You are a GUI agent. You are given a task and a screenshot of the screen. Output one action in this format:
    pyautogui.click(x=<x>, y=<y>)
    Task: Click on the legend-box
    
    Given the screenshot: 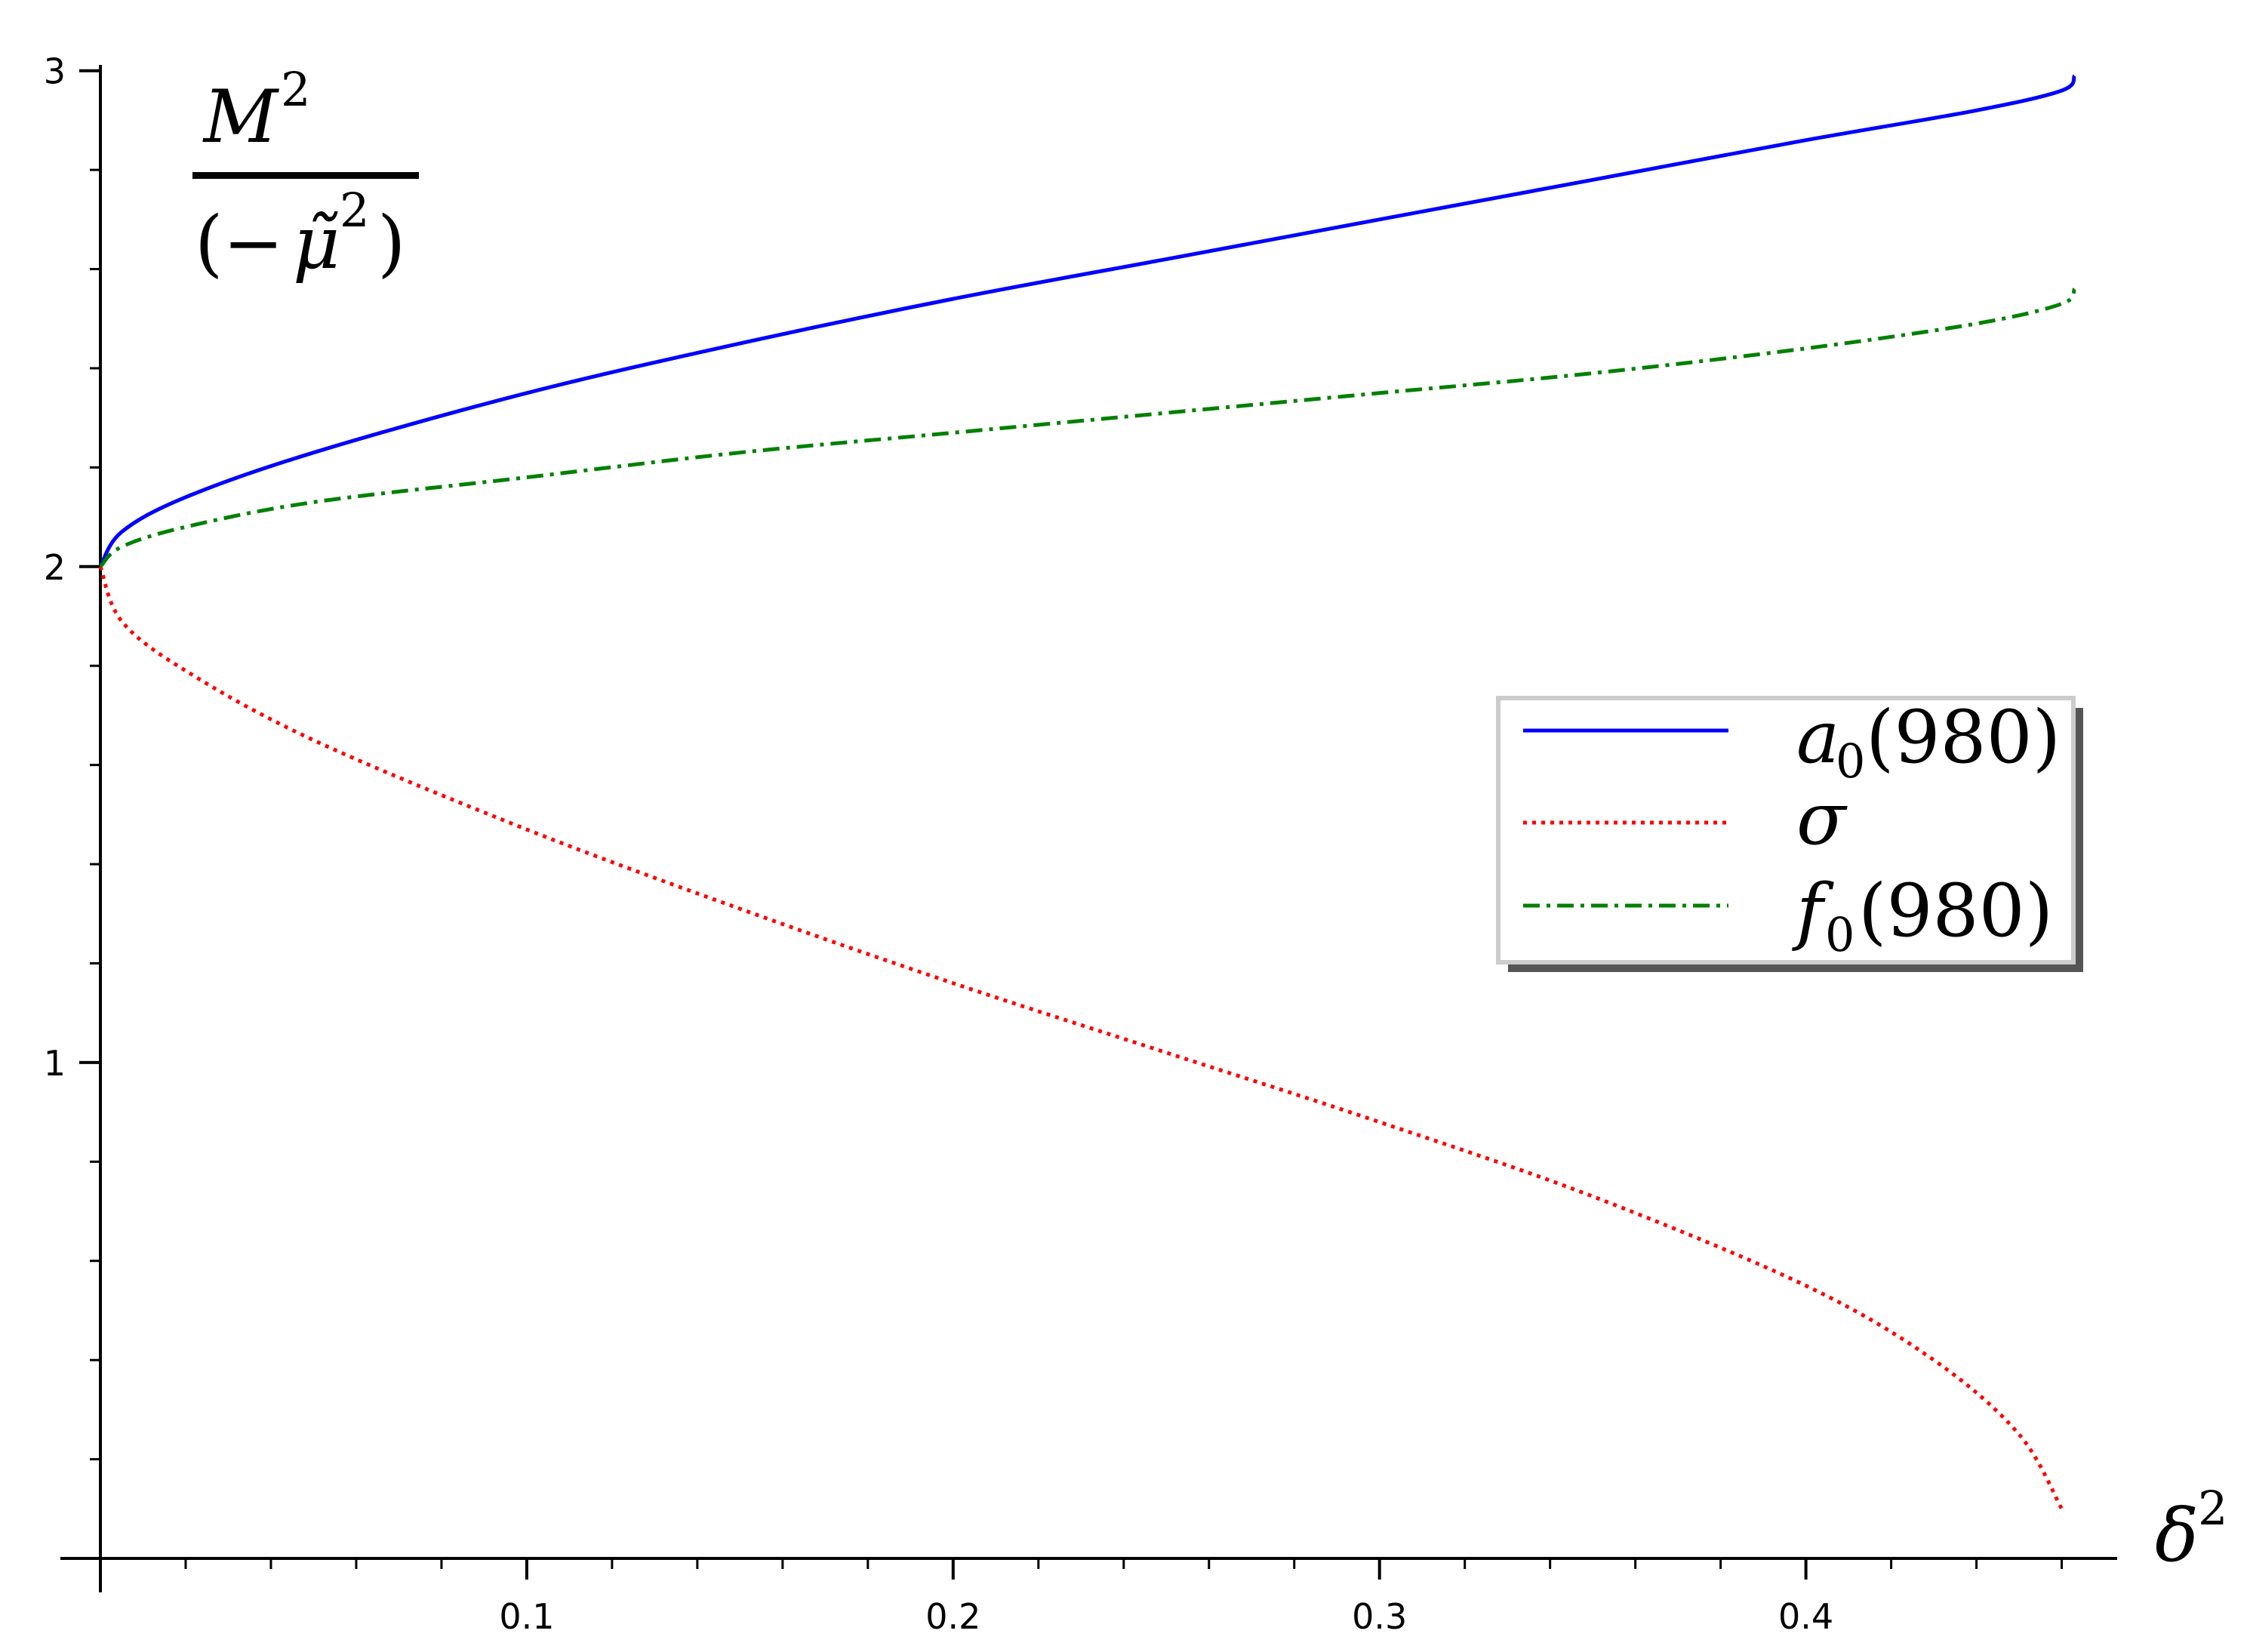 What is the action you would take?
    pyautogui.click(x=1786, y=830)
    